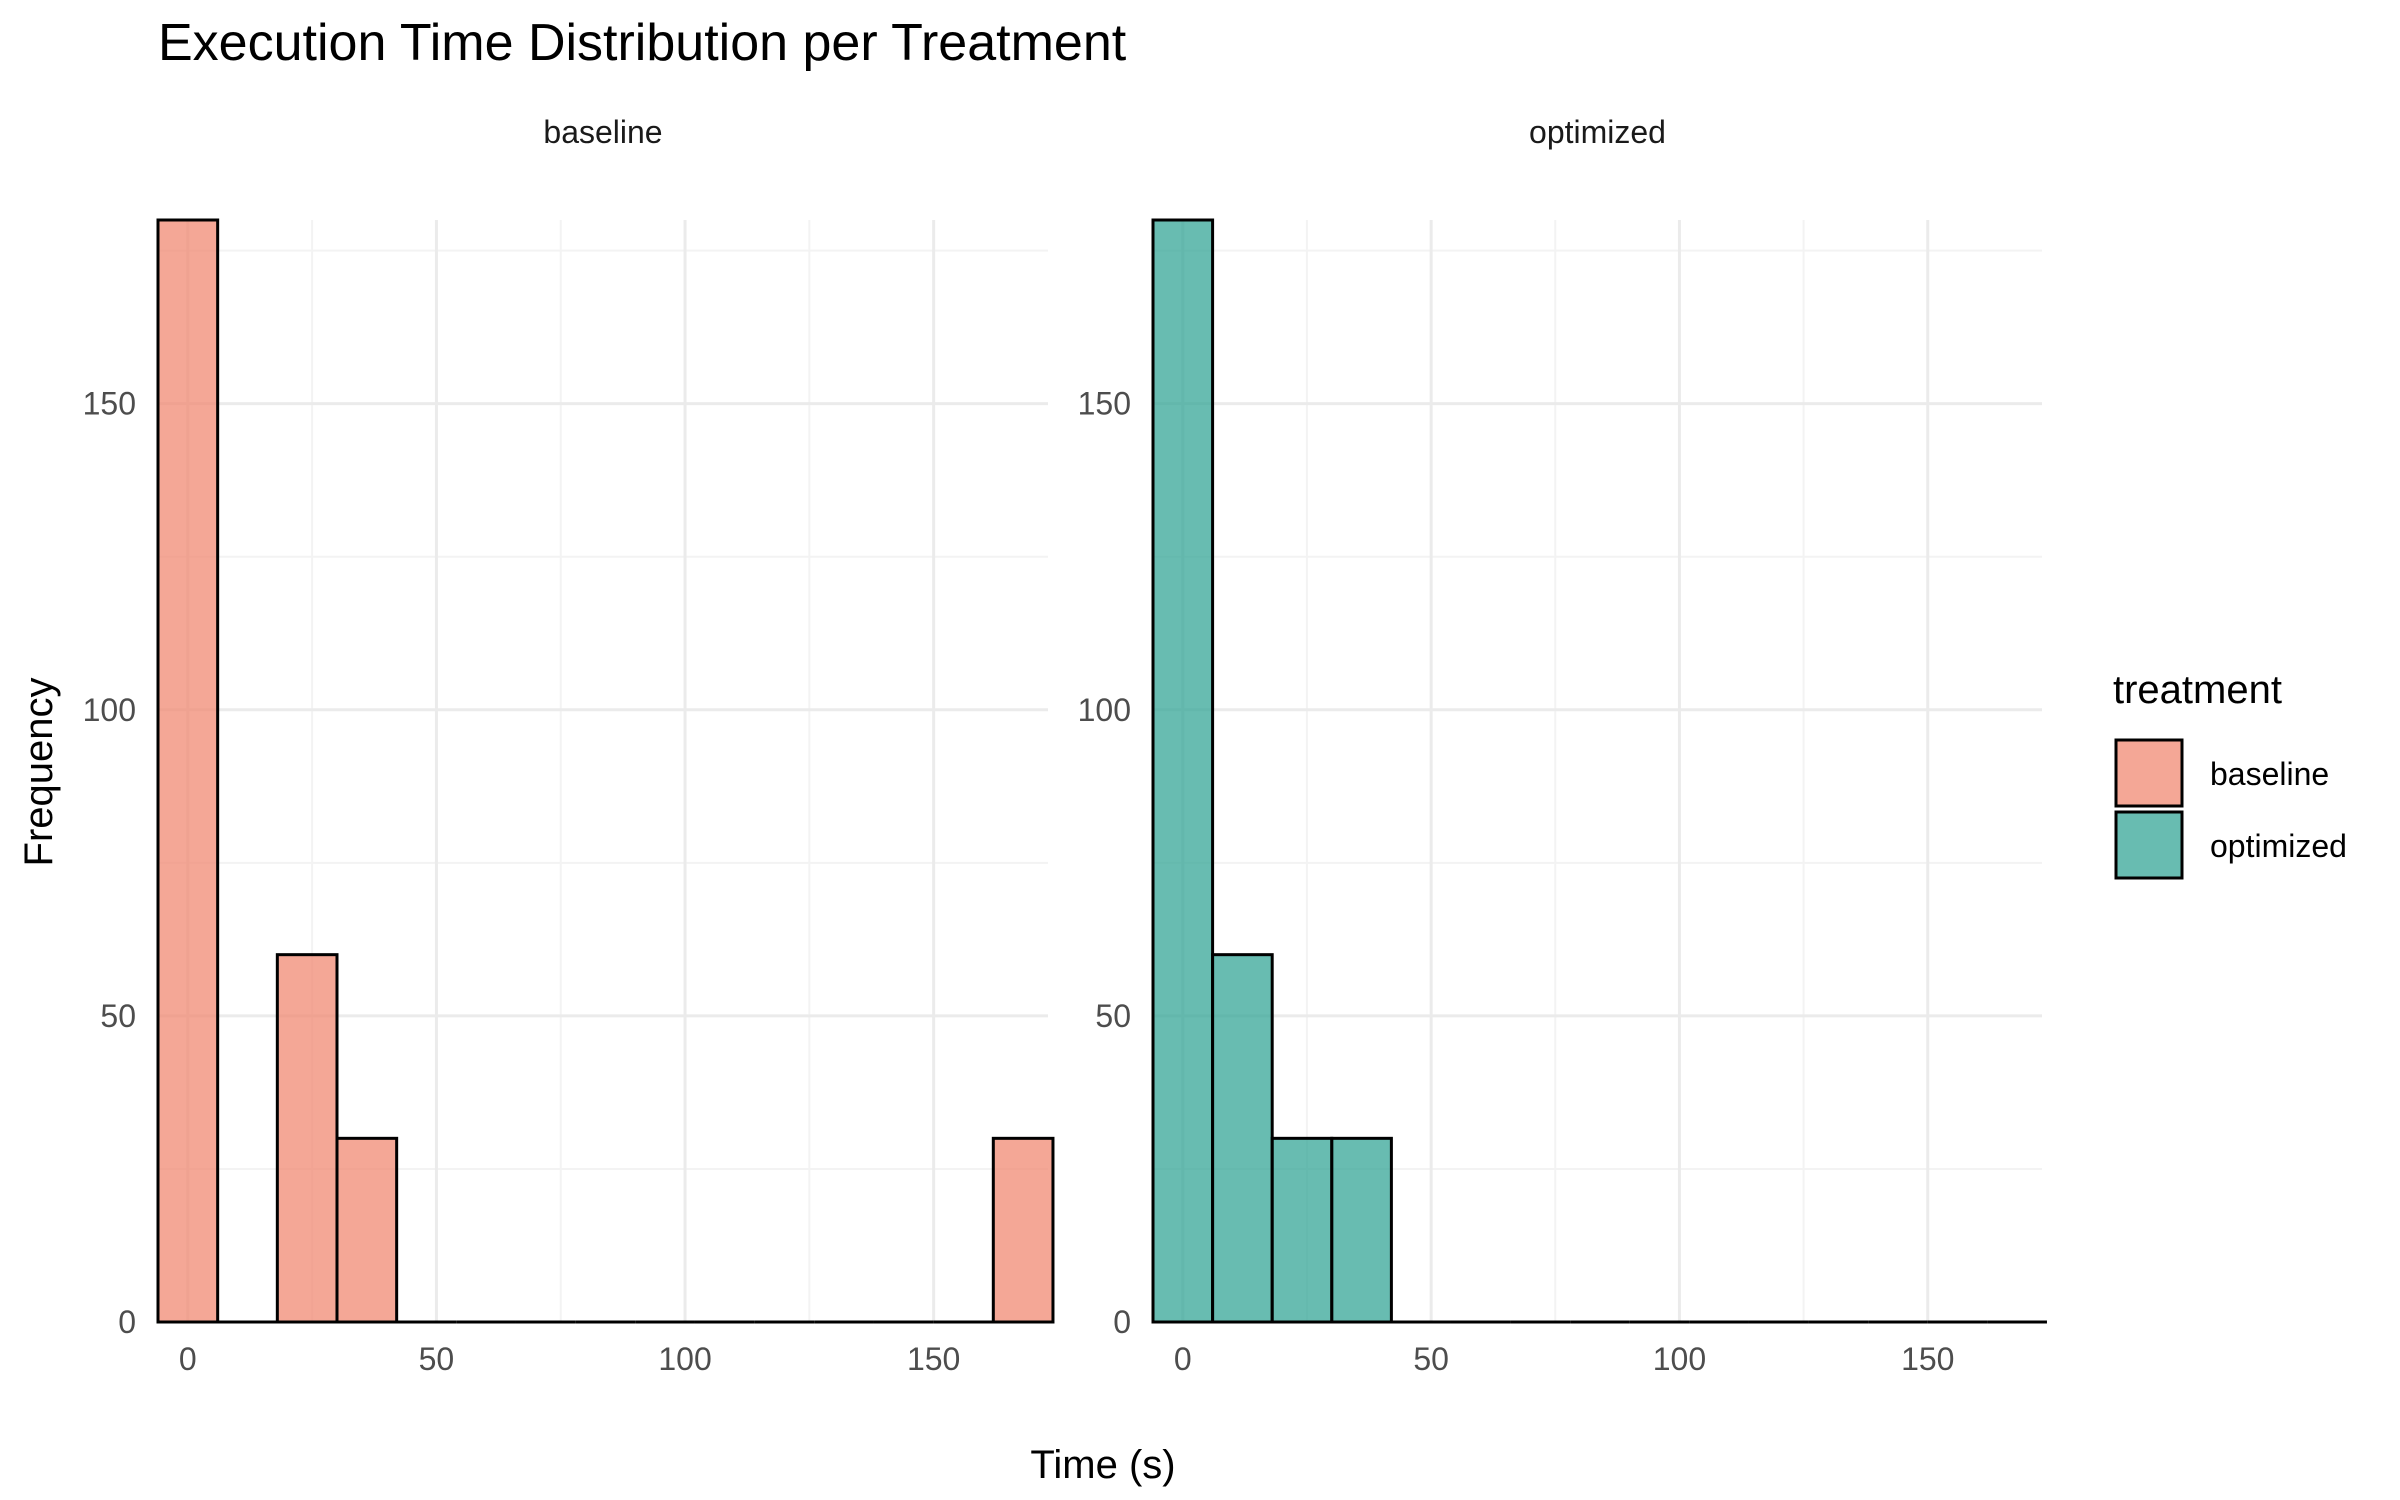  I want to click on facet-strip-label: baseline, so click(602, 132).